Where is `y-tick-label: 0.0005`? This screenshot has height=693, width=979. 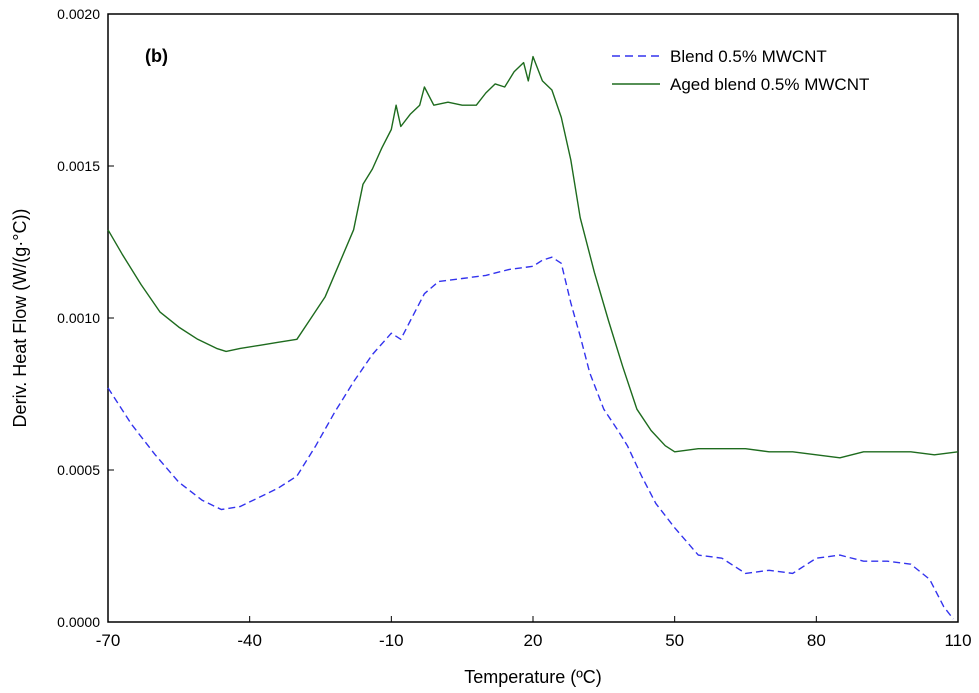 y-tick-label: 0.0005 is located at coordinates (78, 470).